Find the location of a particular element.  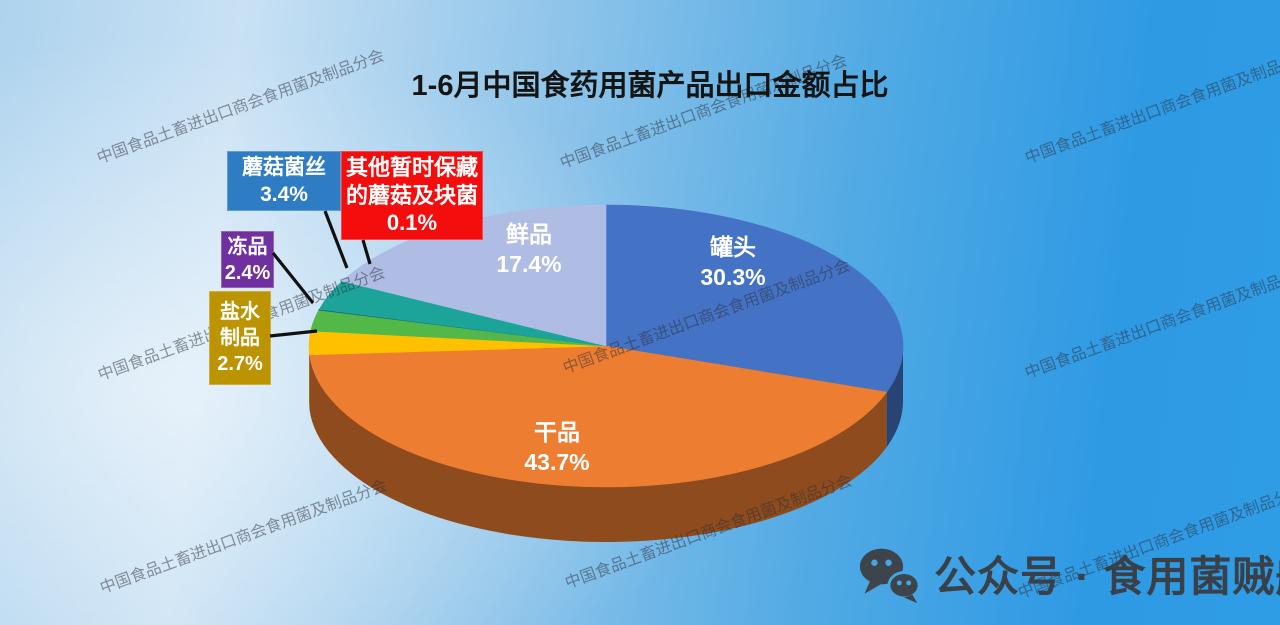

wechat-account-badge: 公众号 · 食用菌贼船 is located at coordinates (1069, 573).